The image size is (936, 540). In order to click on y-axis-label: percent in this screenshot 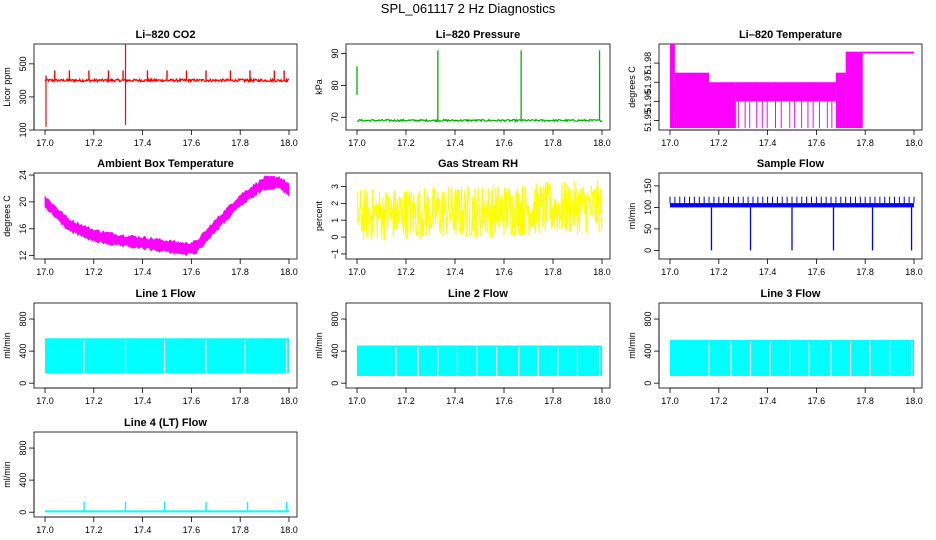, I will do `click(319, 215)`.